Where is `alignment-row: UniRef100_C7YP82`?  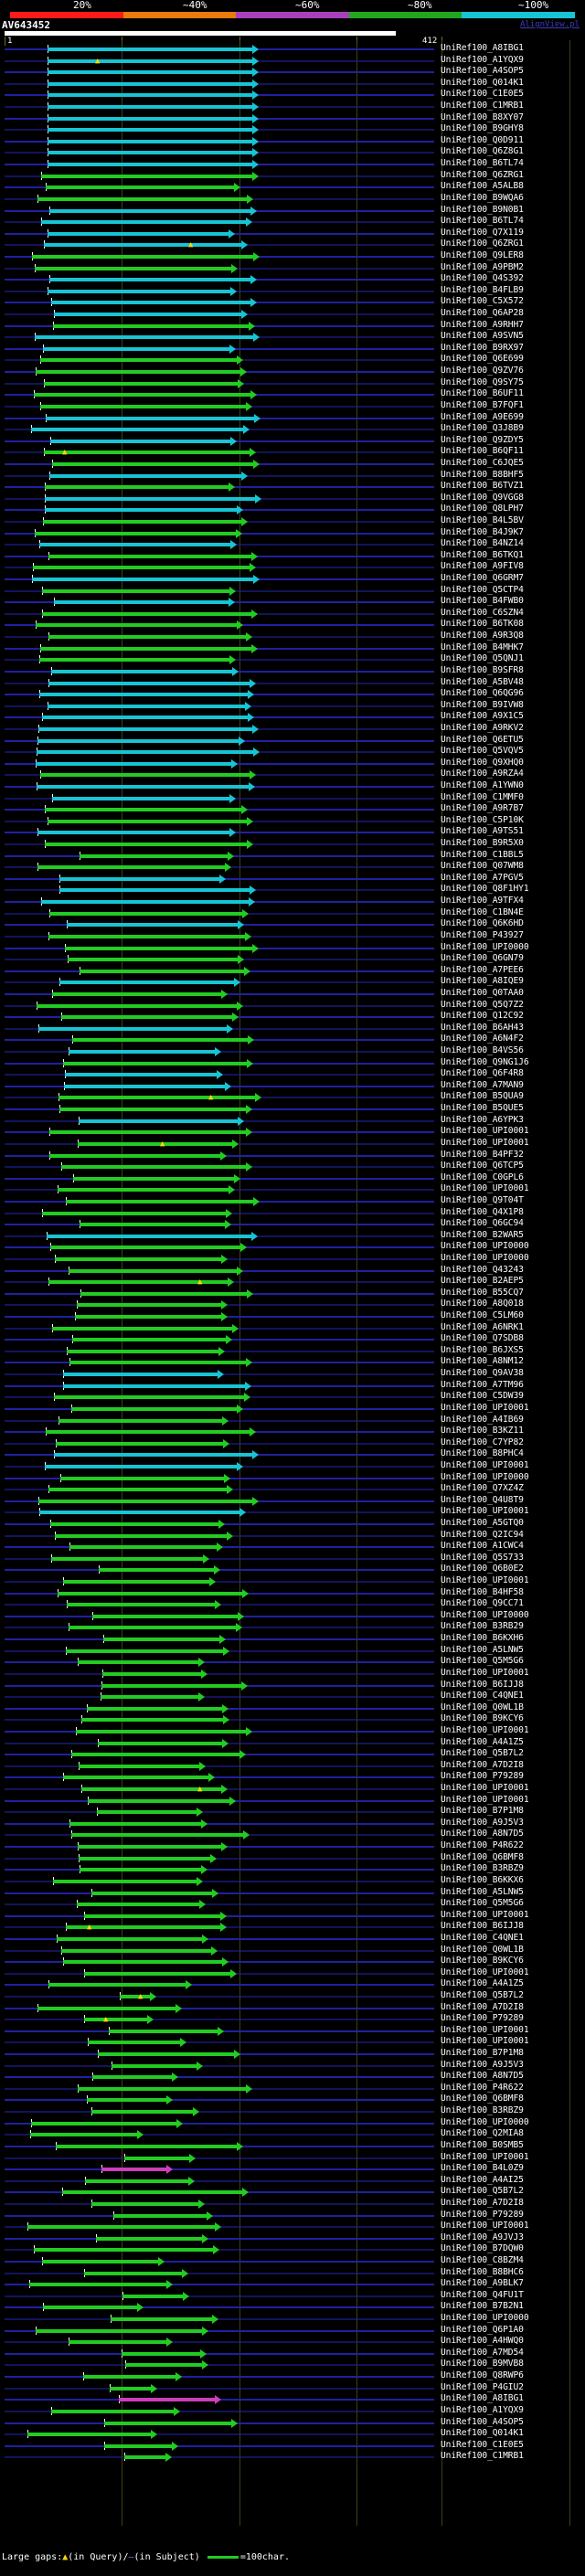 alignment-row: UniRef100_C7YP82 is located at coordinates (293, 1443).